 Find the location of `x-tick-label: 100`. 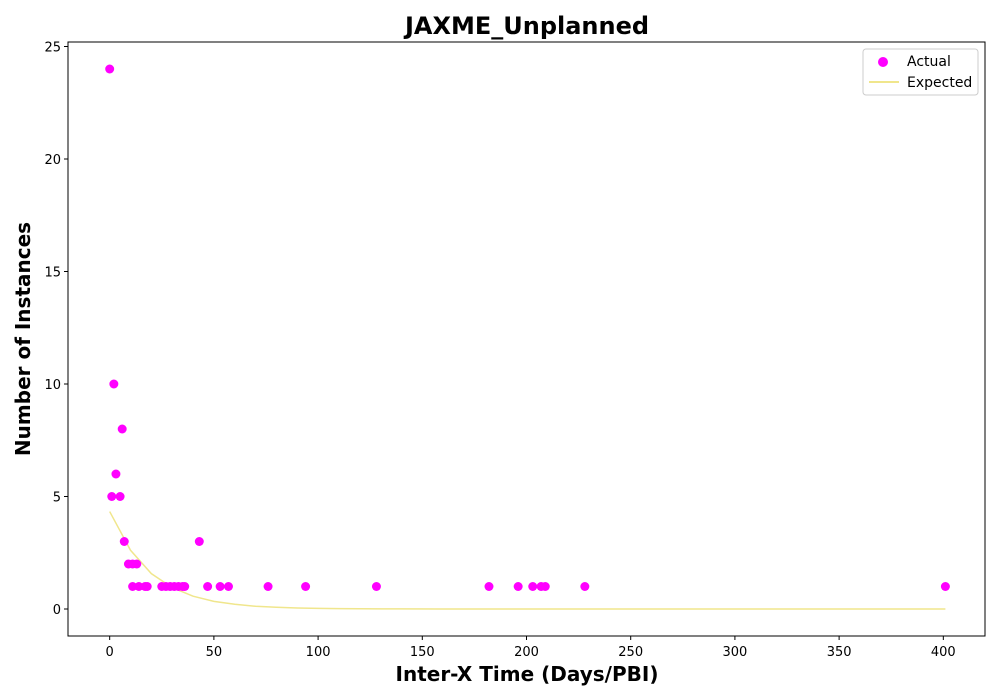

x-tick-label: 100 is located at coordinates (318, 652).